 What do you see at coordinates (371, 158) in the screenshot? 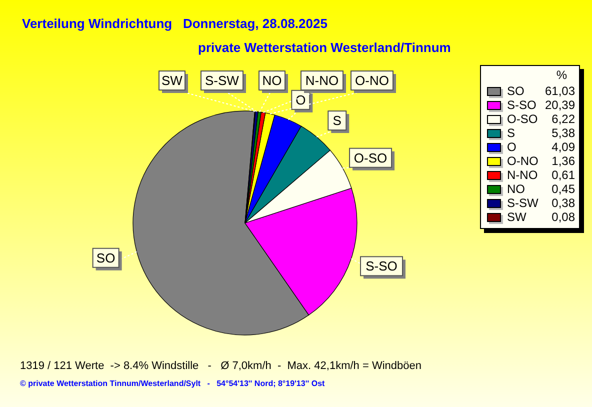
I see `slice-label: O-SO` at bounding box center [371, 158].